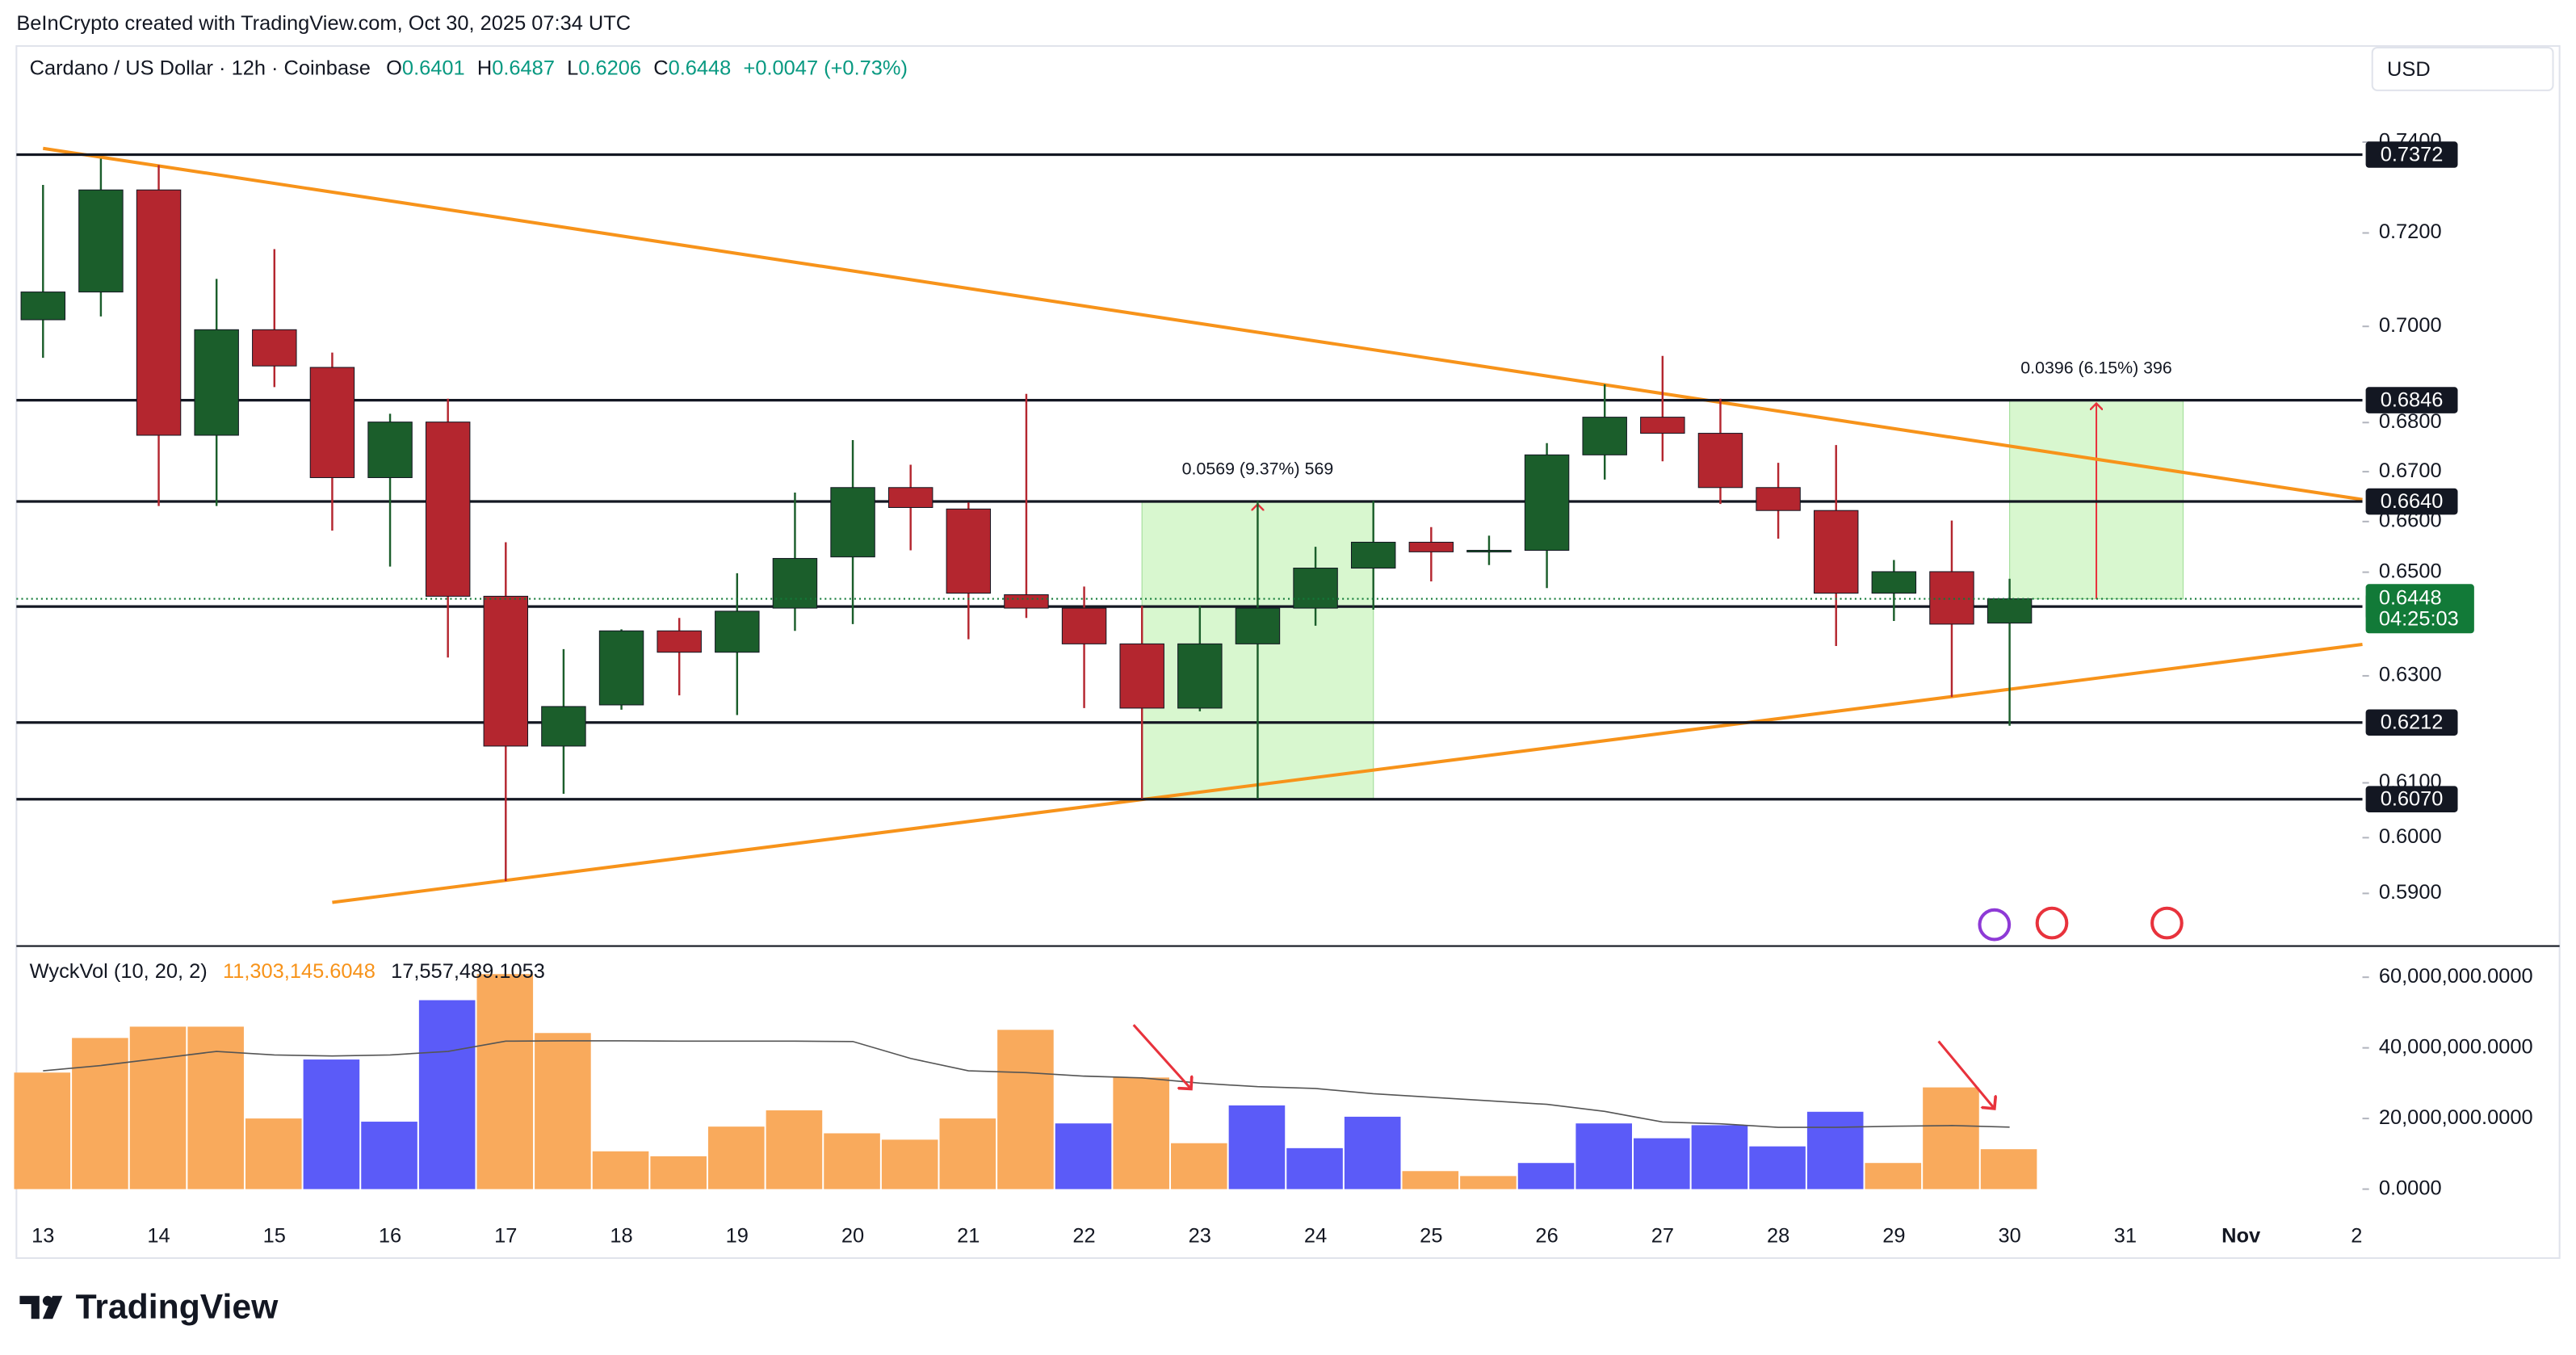  I want to click on x-tick-label: 17, so click(506, 1236).